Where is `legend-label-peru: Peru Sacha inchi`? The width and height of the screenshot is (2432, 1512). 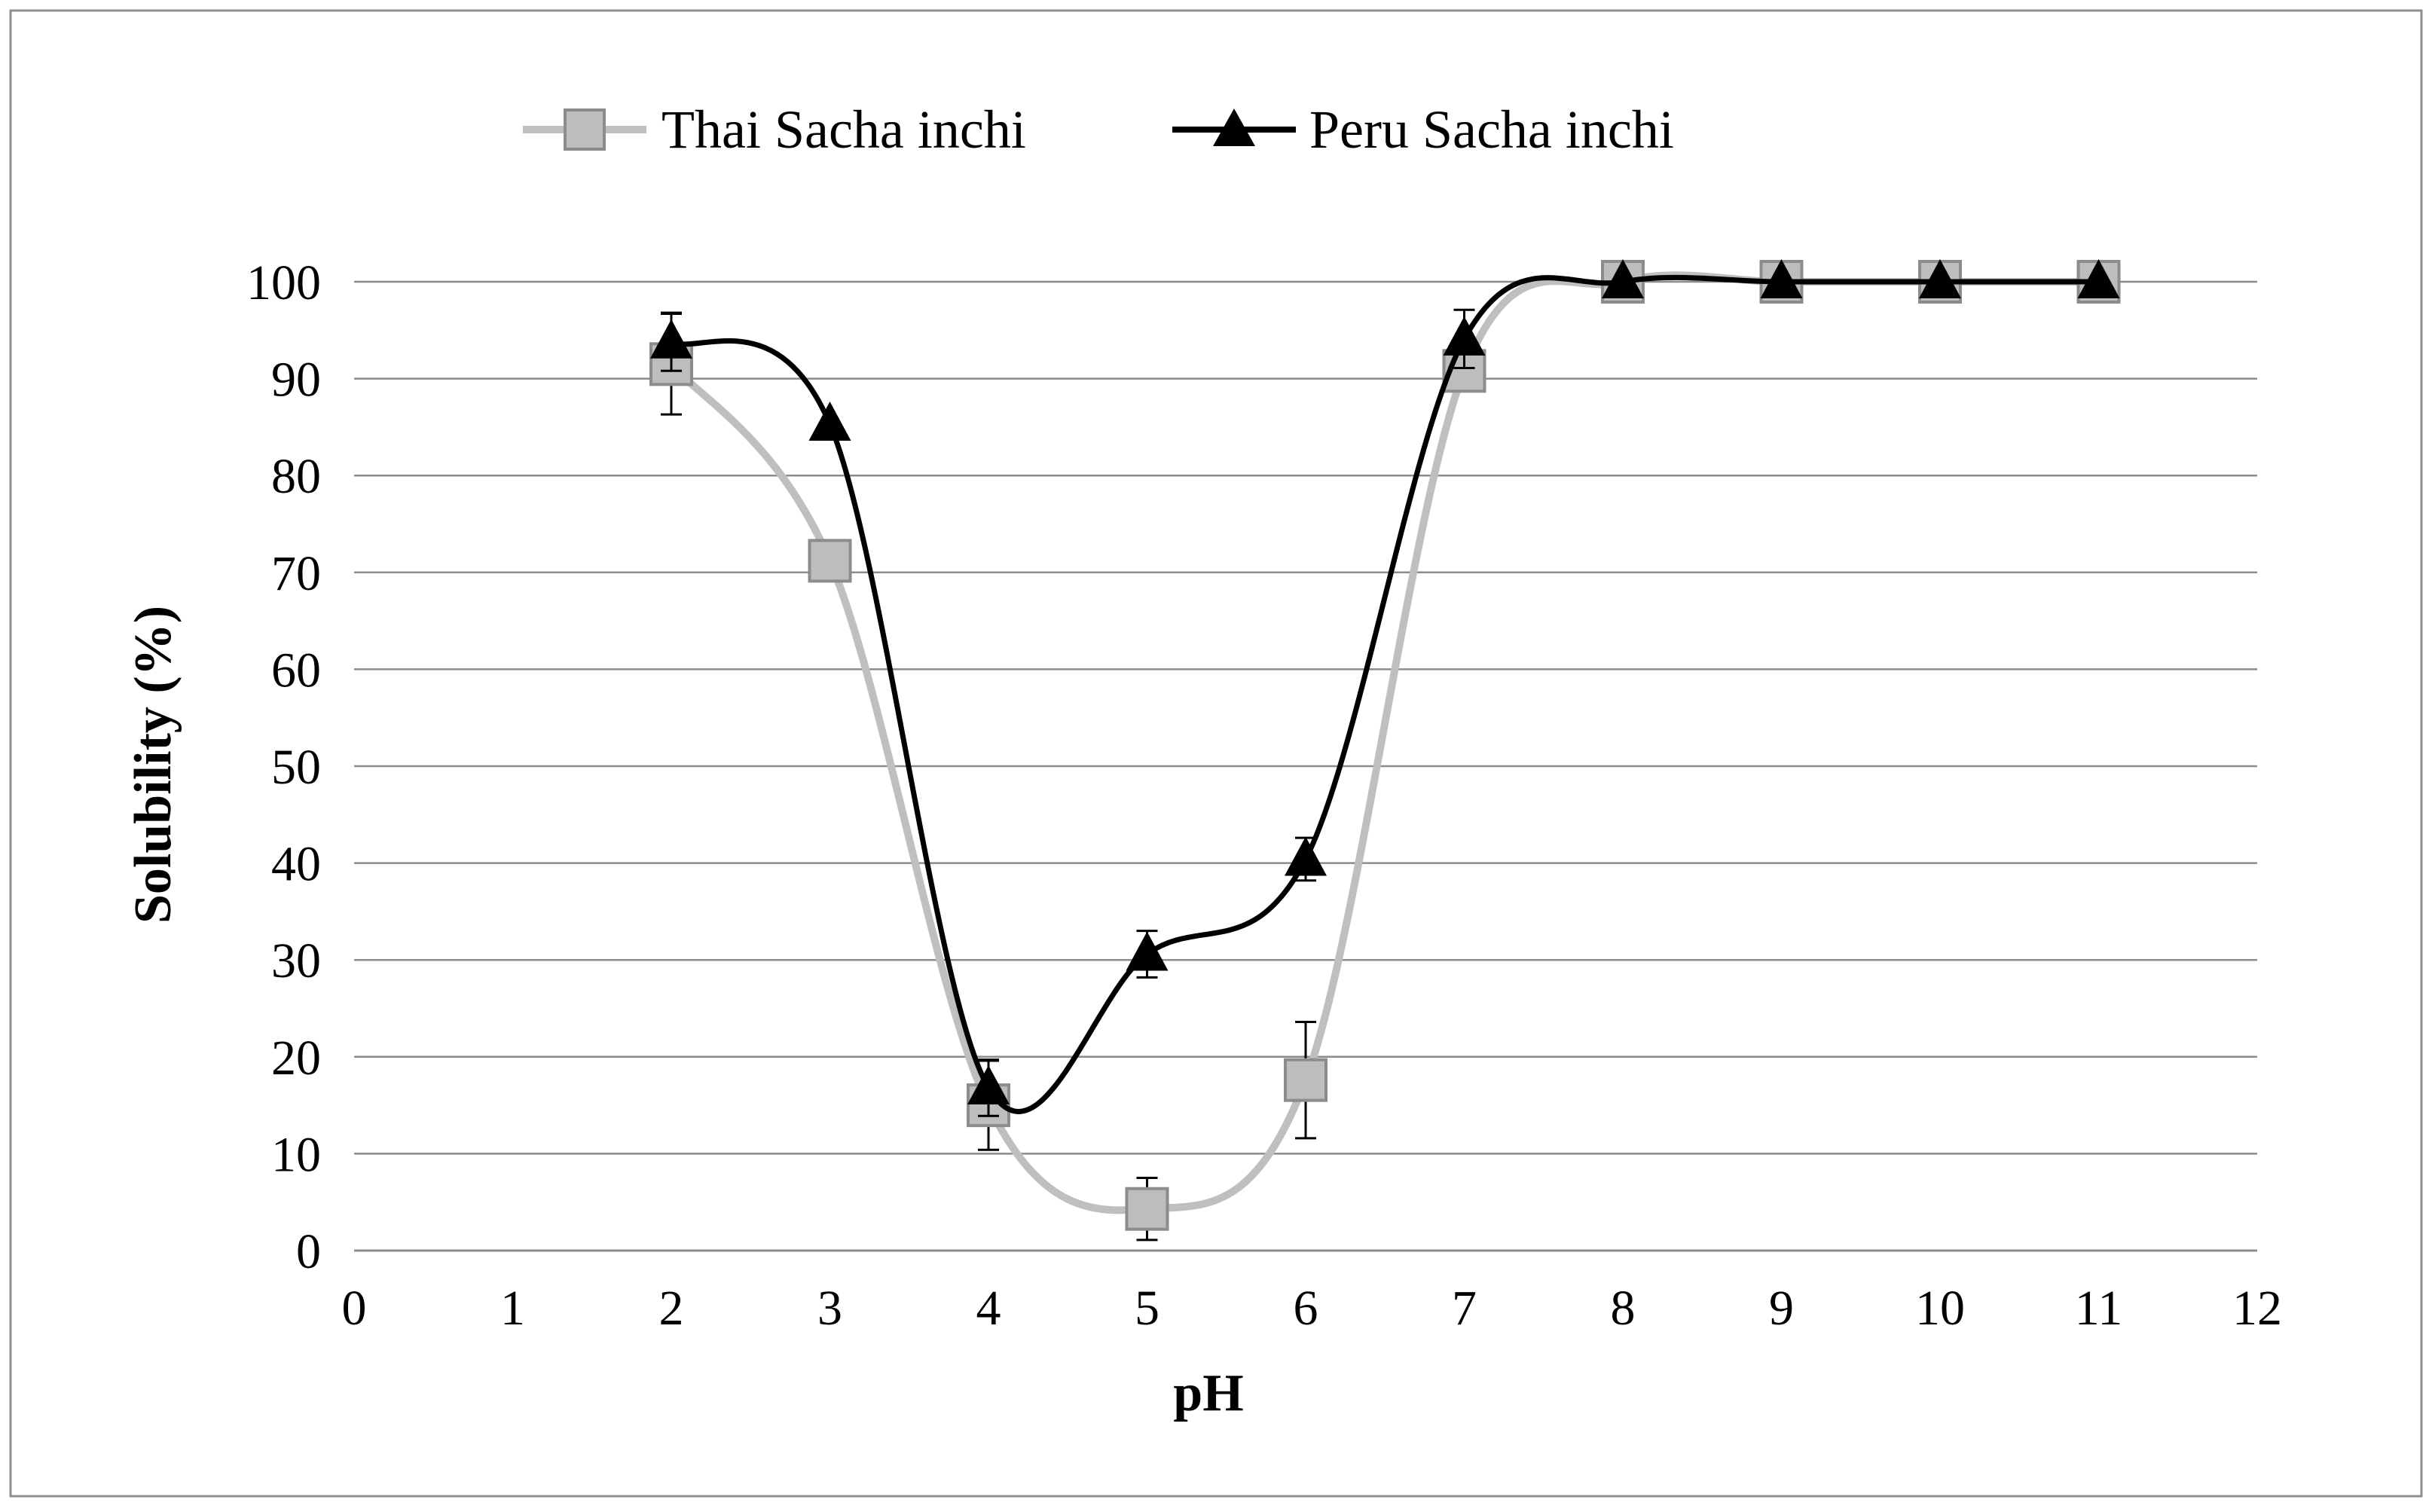 legend-label-peru: Peru Sacha inchi is located at coordinates (1491, 129).